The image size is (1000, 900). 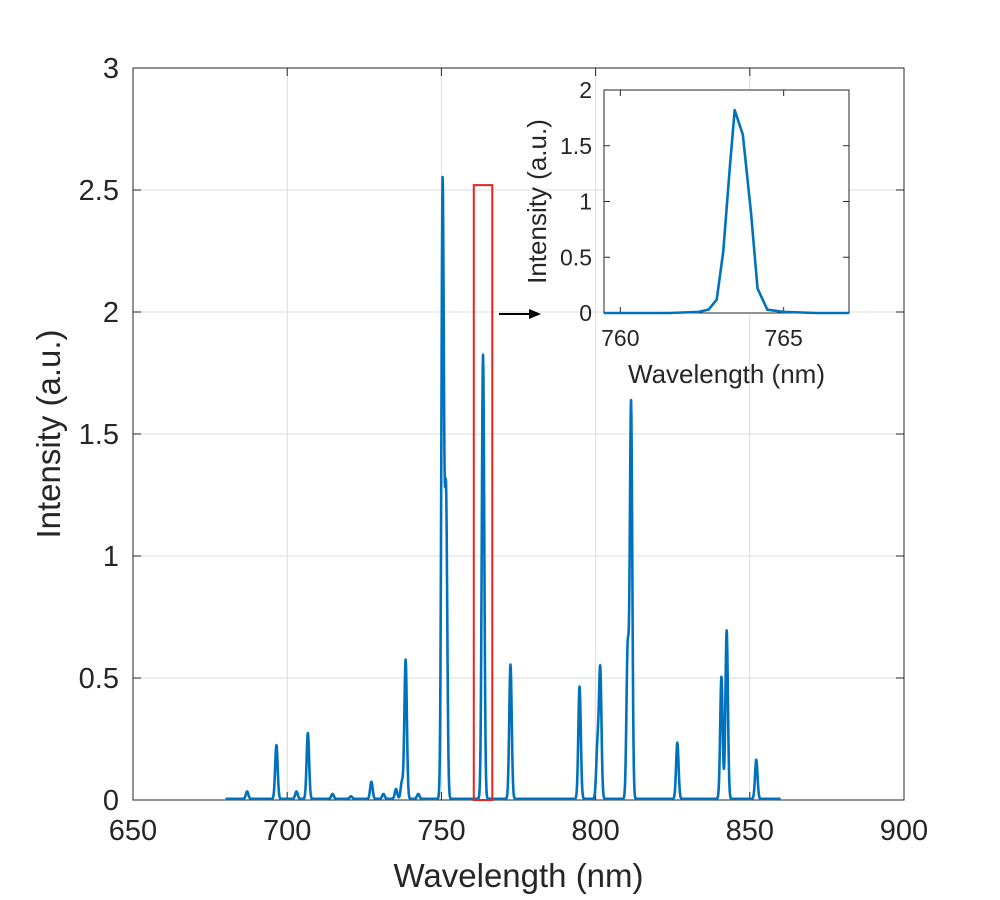 What do you see at coordinates (595, 831) in the screenshot?
I see `x-tick-label: 800` at bounding box center [595, 831].